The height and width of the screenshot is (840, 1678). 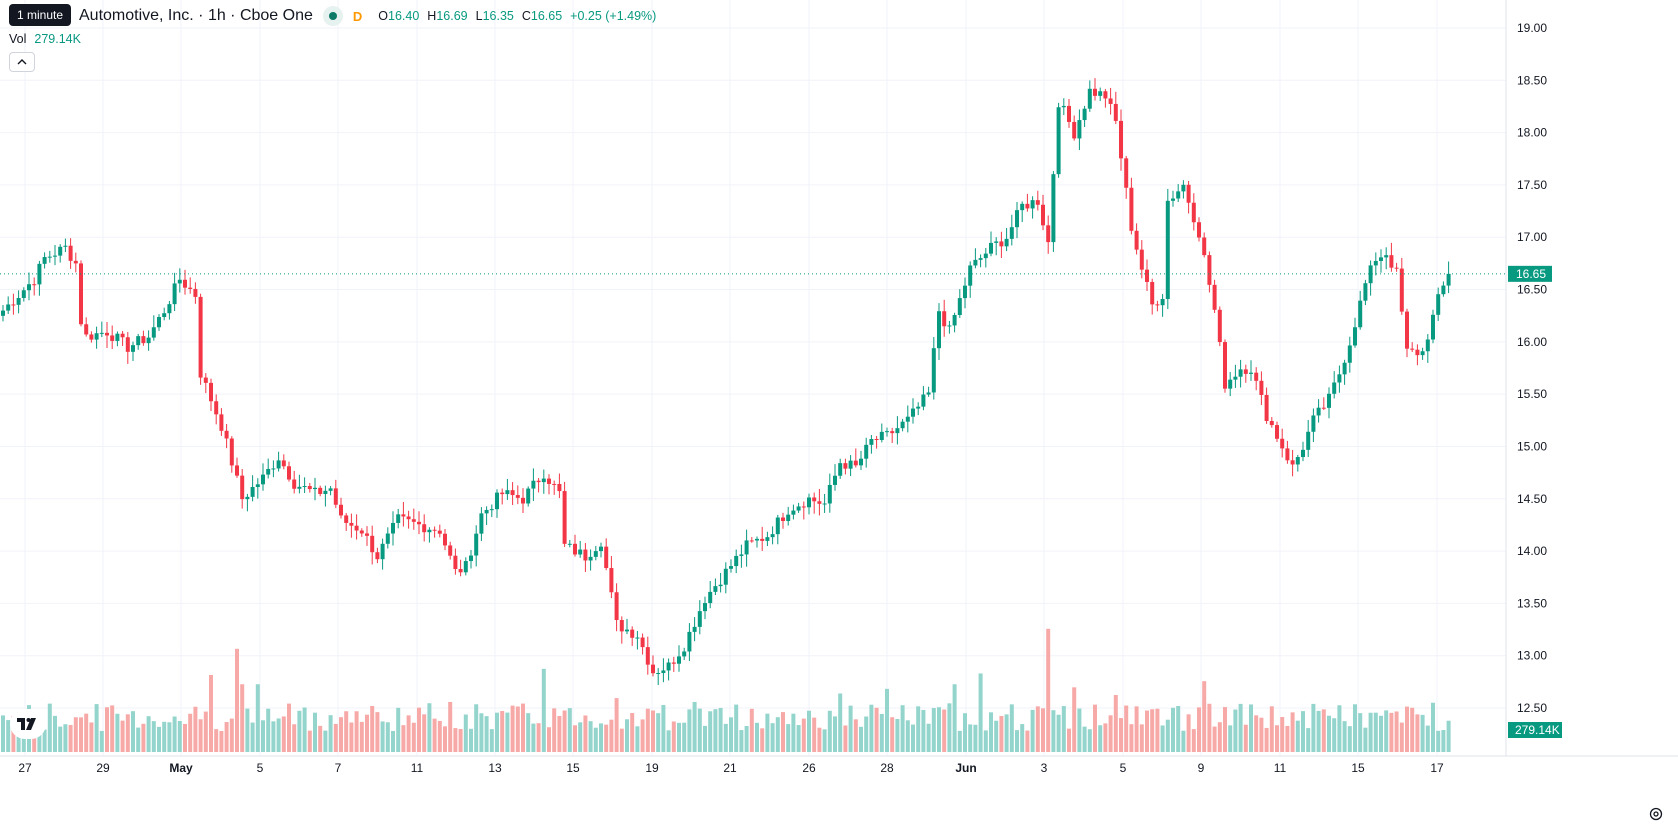 I want to click on volume-label: Vol, so click(x=18, y=39).